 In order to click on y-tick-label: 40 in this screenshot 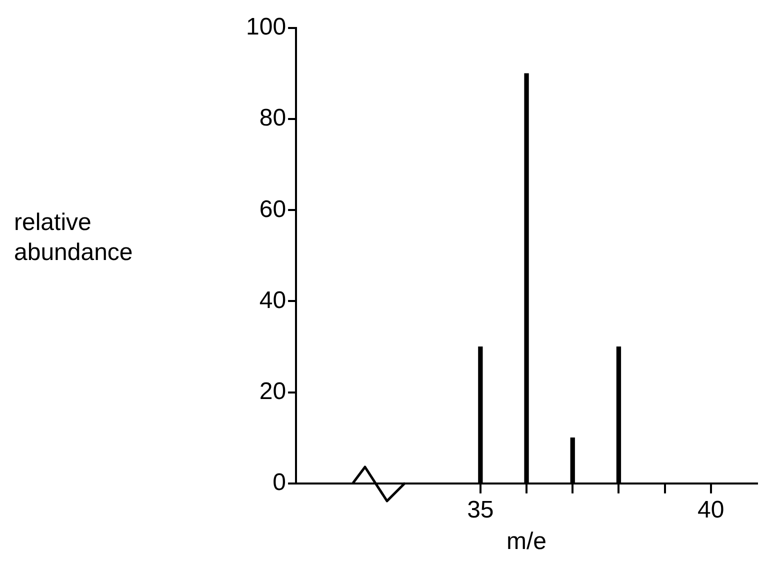, I will do `click(272, 300)`.